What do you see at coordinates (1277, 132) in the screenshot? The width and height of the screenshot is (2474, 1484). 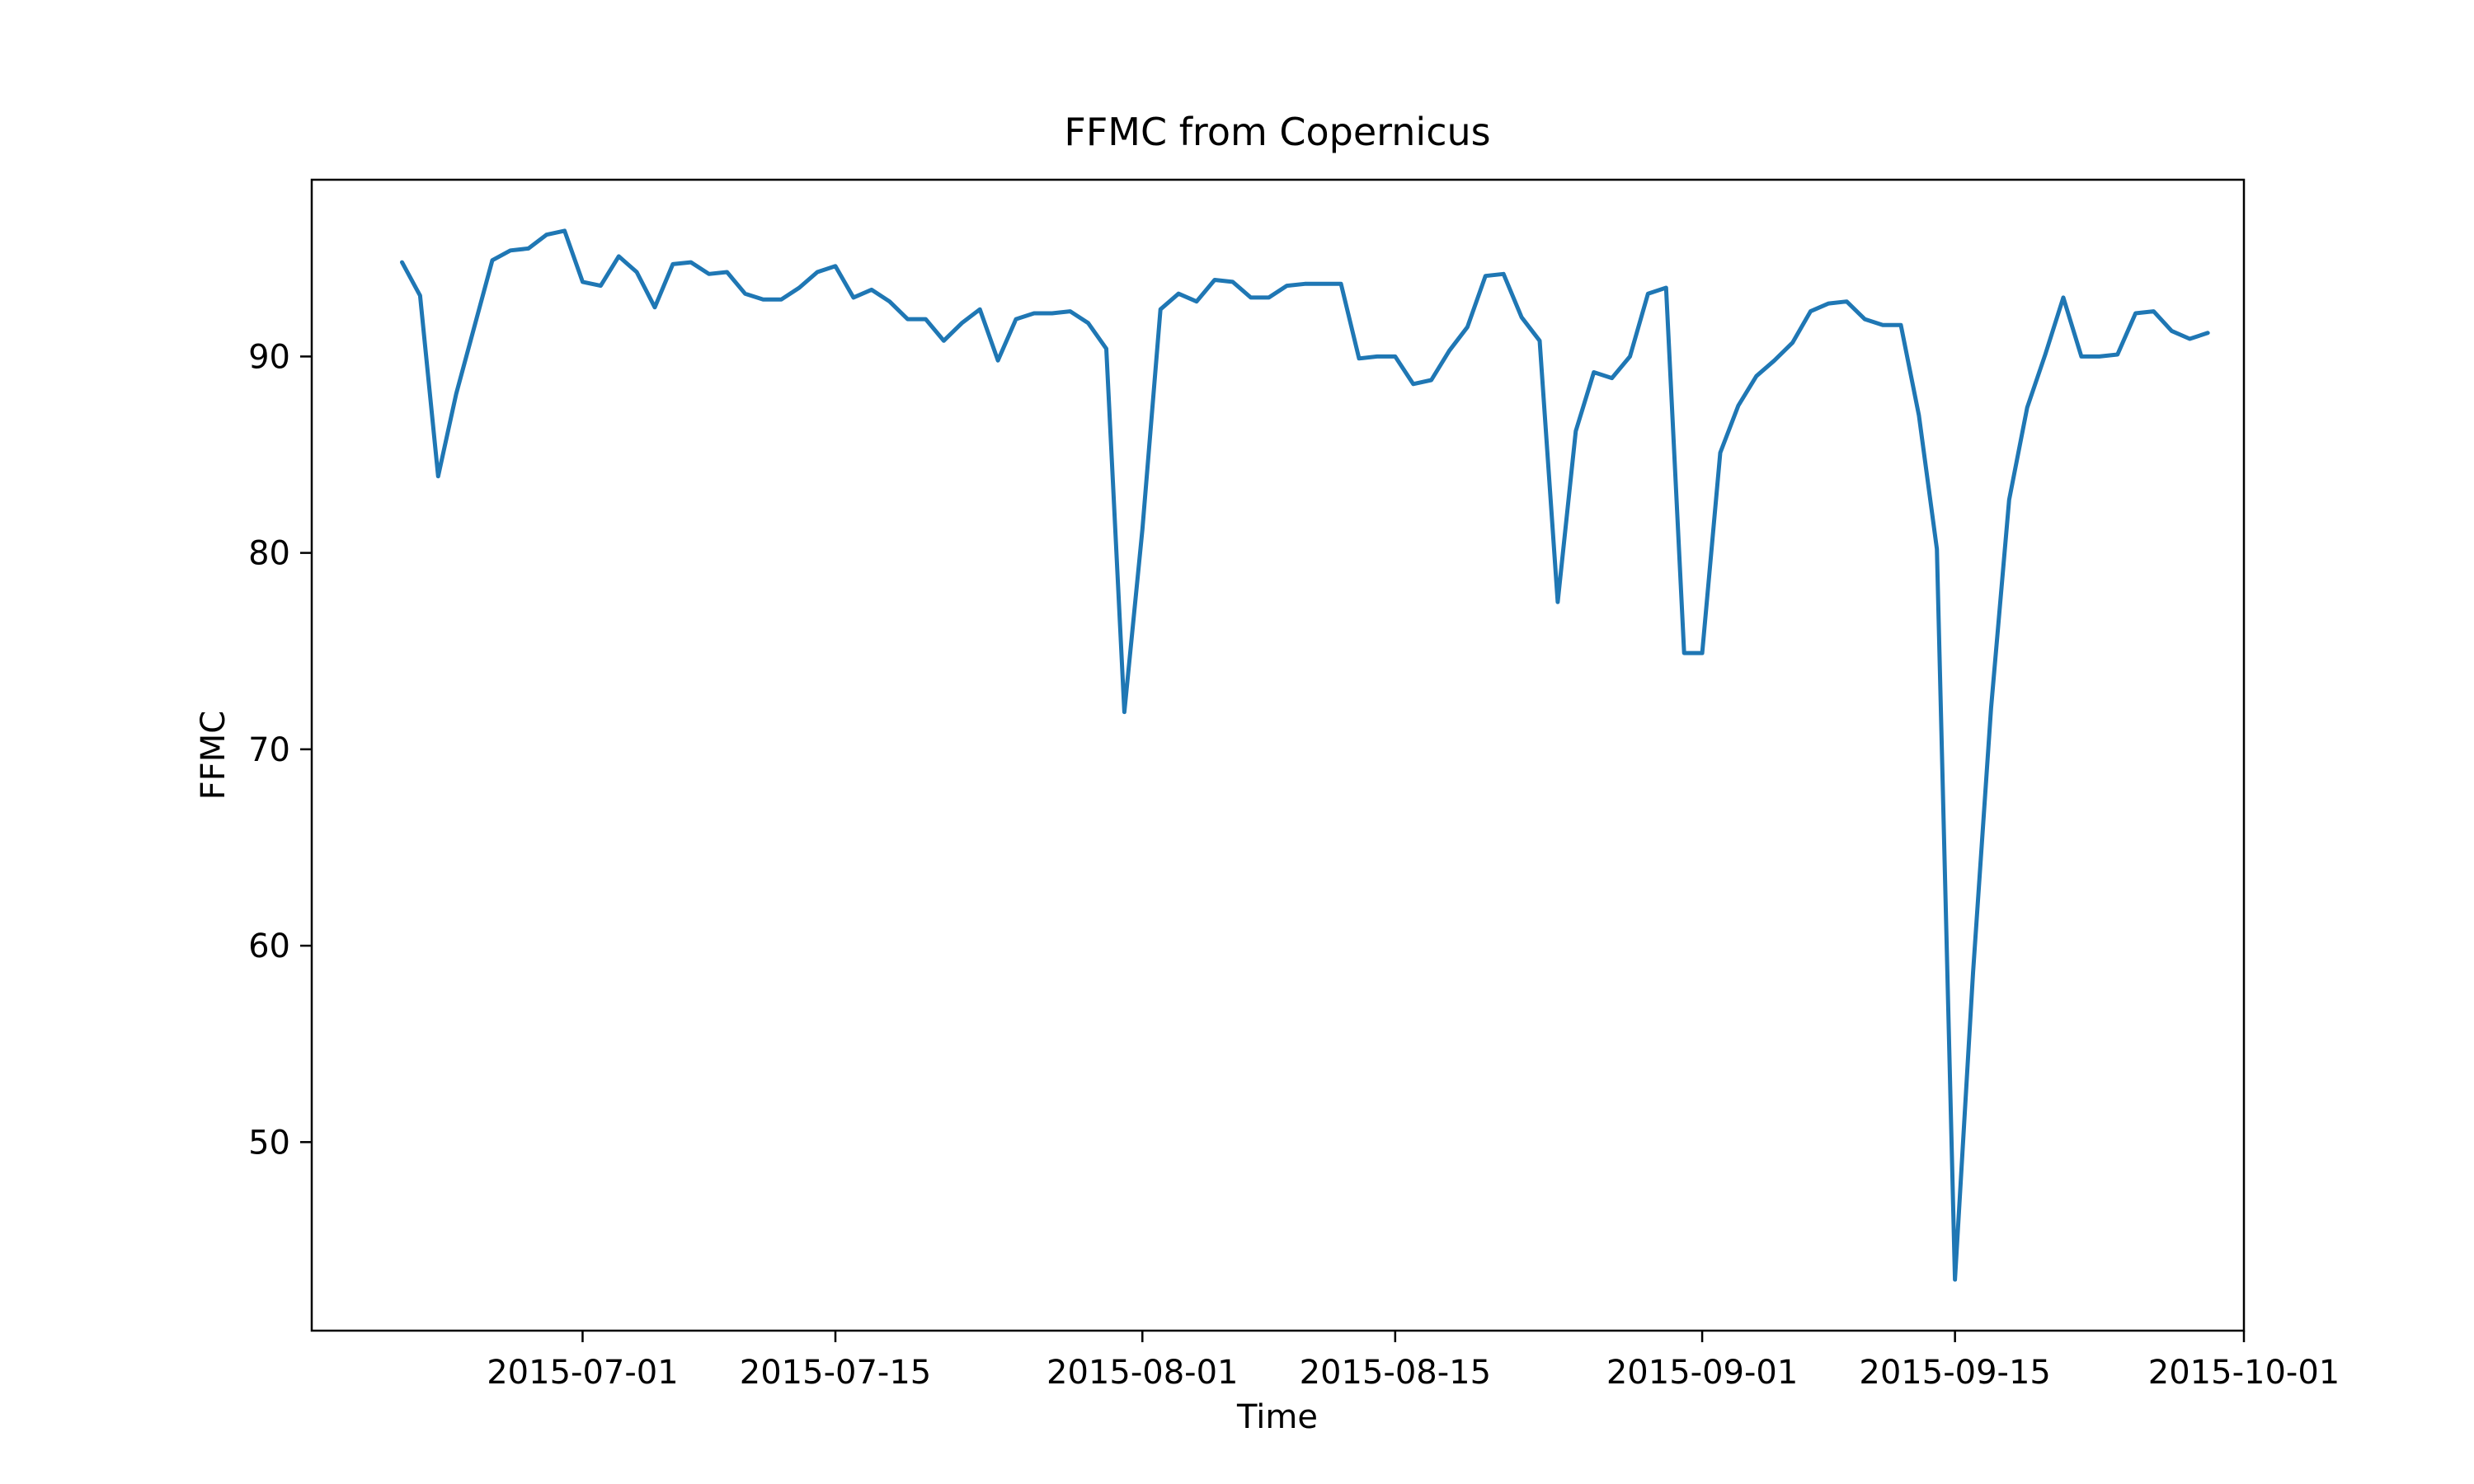 I see `chart-title: FFMC from Copernicus` at bounding box center [1277, 132].